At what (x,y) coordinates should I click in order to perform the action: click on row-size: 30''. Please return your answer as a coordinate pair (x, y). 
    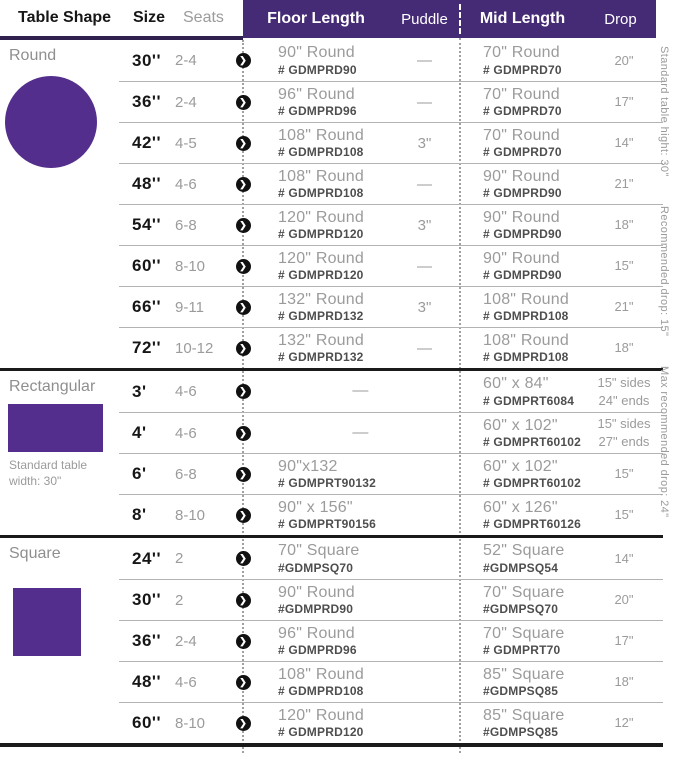
    Looking at the image, I should click on (146, 60).